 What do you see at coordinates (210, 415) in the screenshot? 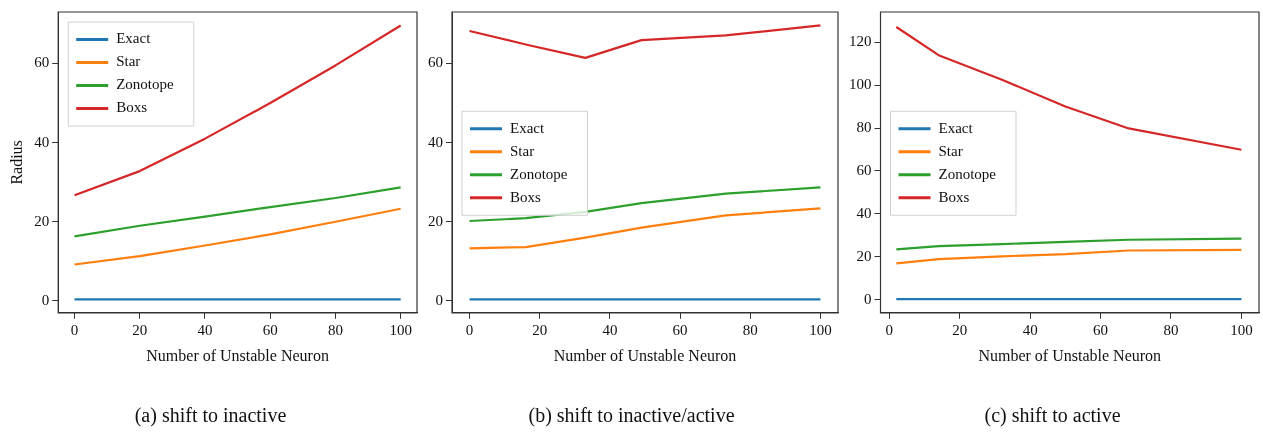
I see `text: (a) shift to inactive` at bounding box center [210, 415].